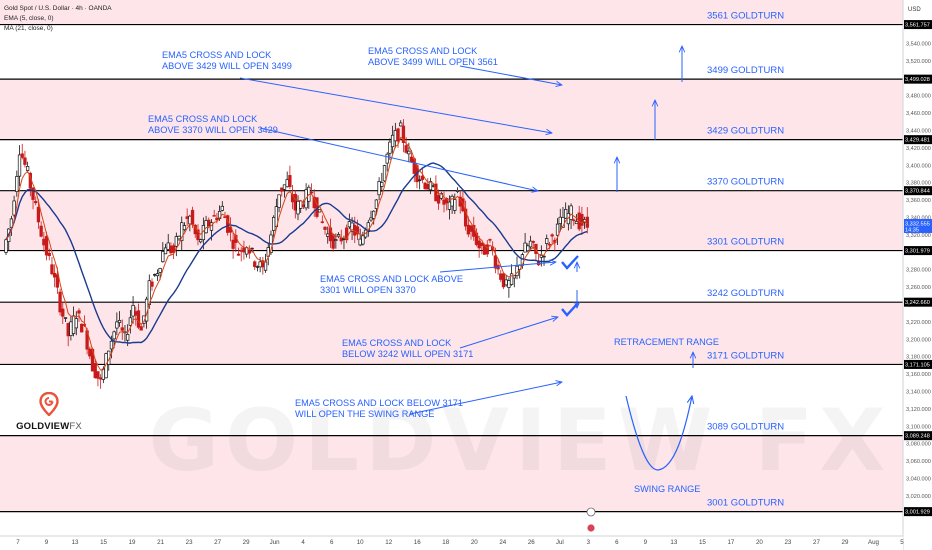 The width and height of the screenshot is (932, 550). What do you see at coordinates (560, 542) in the screenshot?
I see `time-tick-label: Jul` at bounding box center [560, 542].